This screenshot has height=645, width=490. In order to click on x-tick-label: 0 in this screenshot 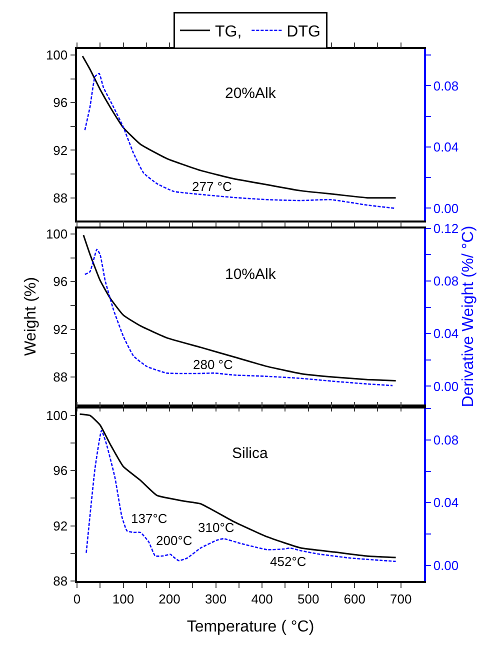, I will do `click(77, 598)`.